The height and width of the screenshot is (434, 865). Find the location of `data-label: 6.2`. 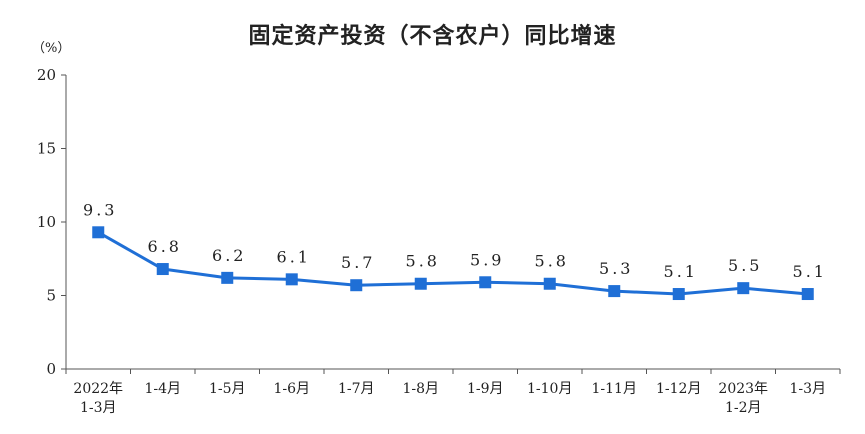

data-label: 6.2 is located at coordinates (229, 255).